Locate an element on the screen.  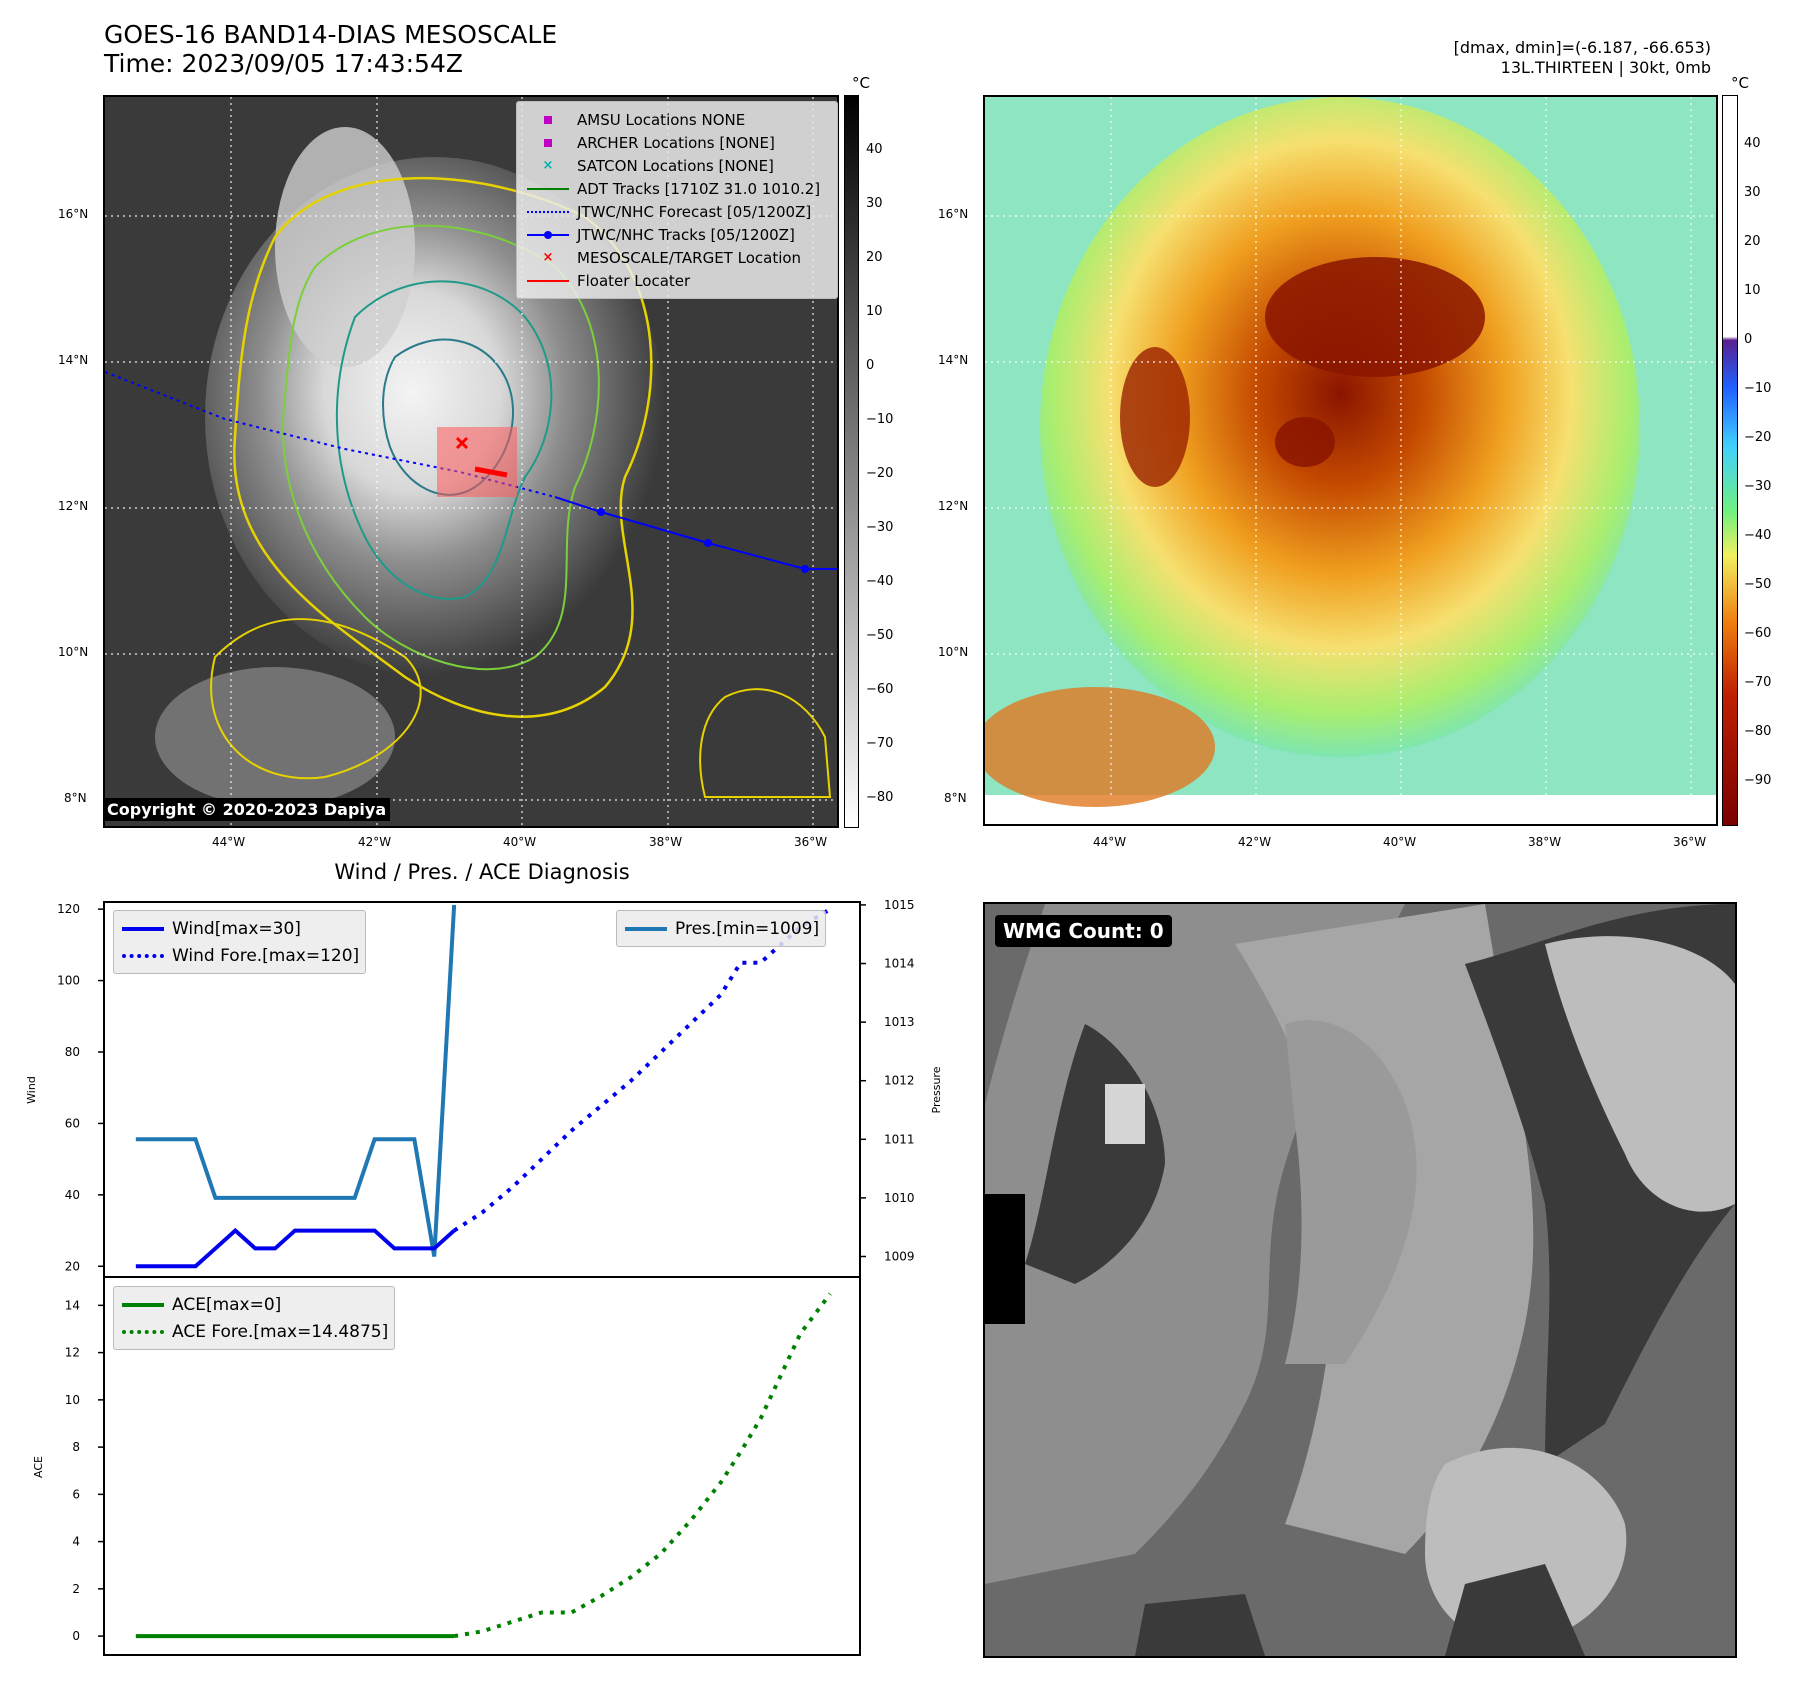
legend-item-forecast: JTWC/NHC Forecast [05/1200Z] is located at coordinates (677, 211).